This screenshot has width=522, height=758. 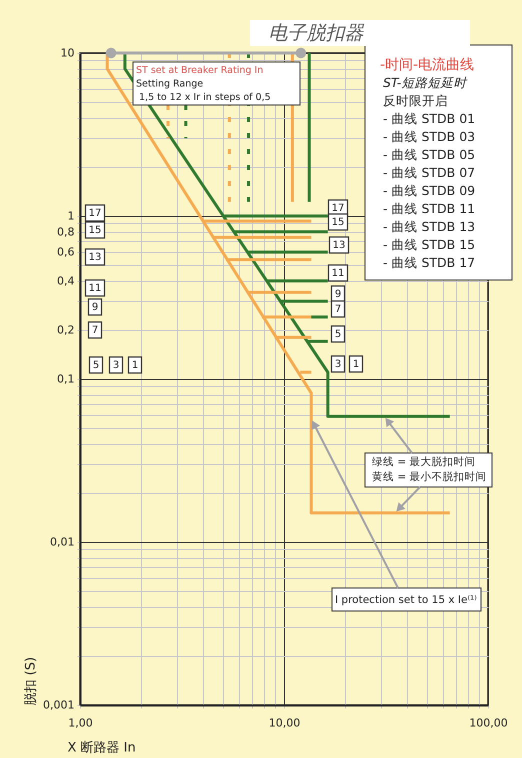 I want to click on annotation: - 曲线 STDB 15, so click(x=429, y=244).